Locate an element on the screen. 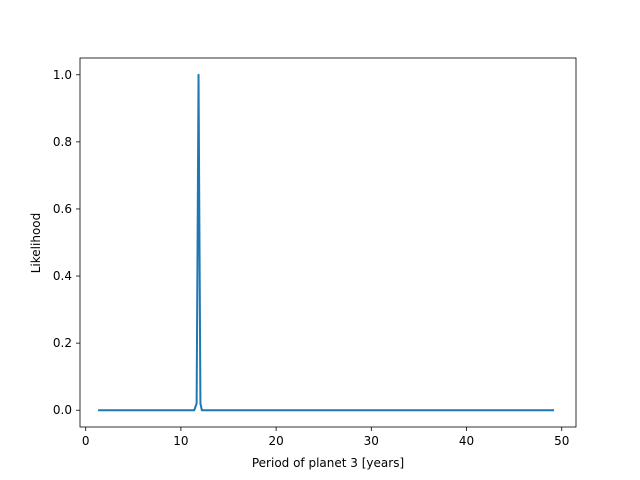 The height and width of the screenshot is (480, 640). y-tick-label: 0.8 is located at coordinates (62, 142).